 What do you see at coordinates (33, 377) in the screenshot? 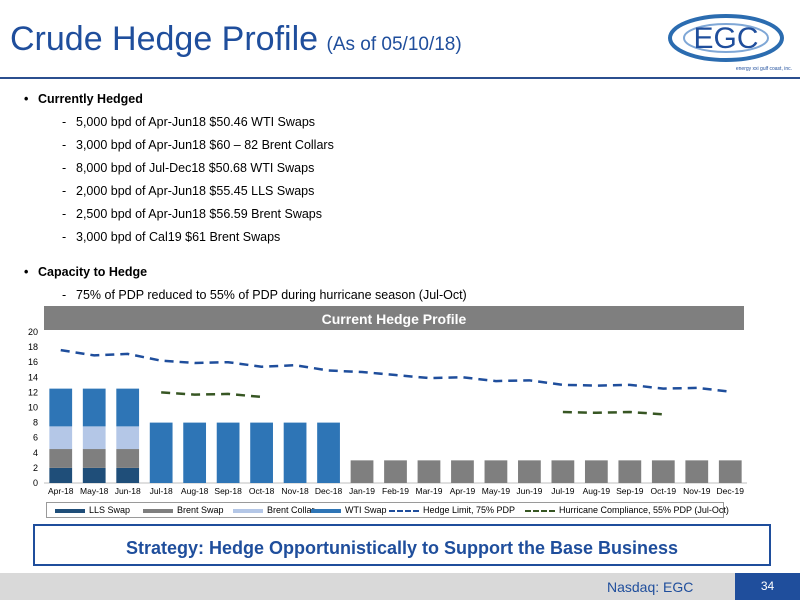
I see `y-tick-label: 14` at bounding box center [33, 377].